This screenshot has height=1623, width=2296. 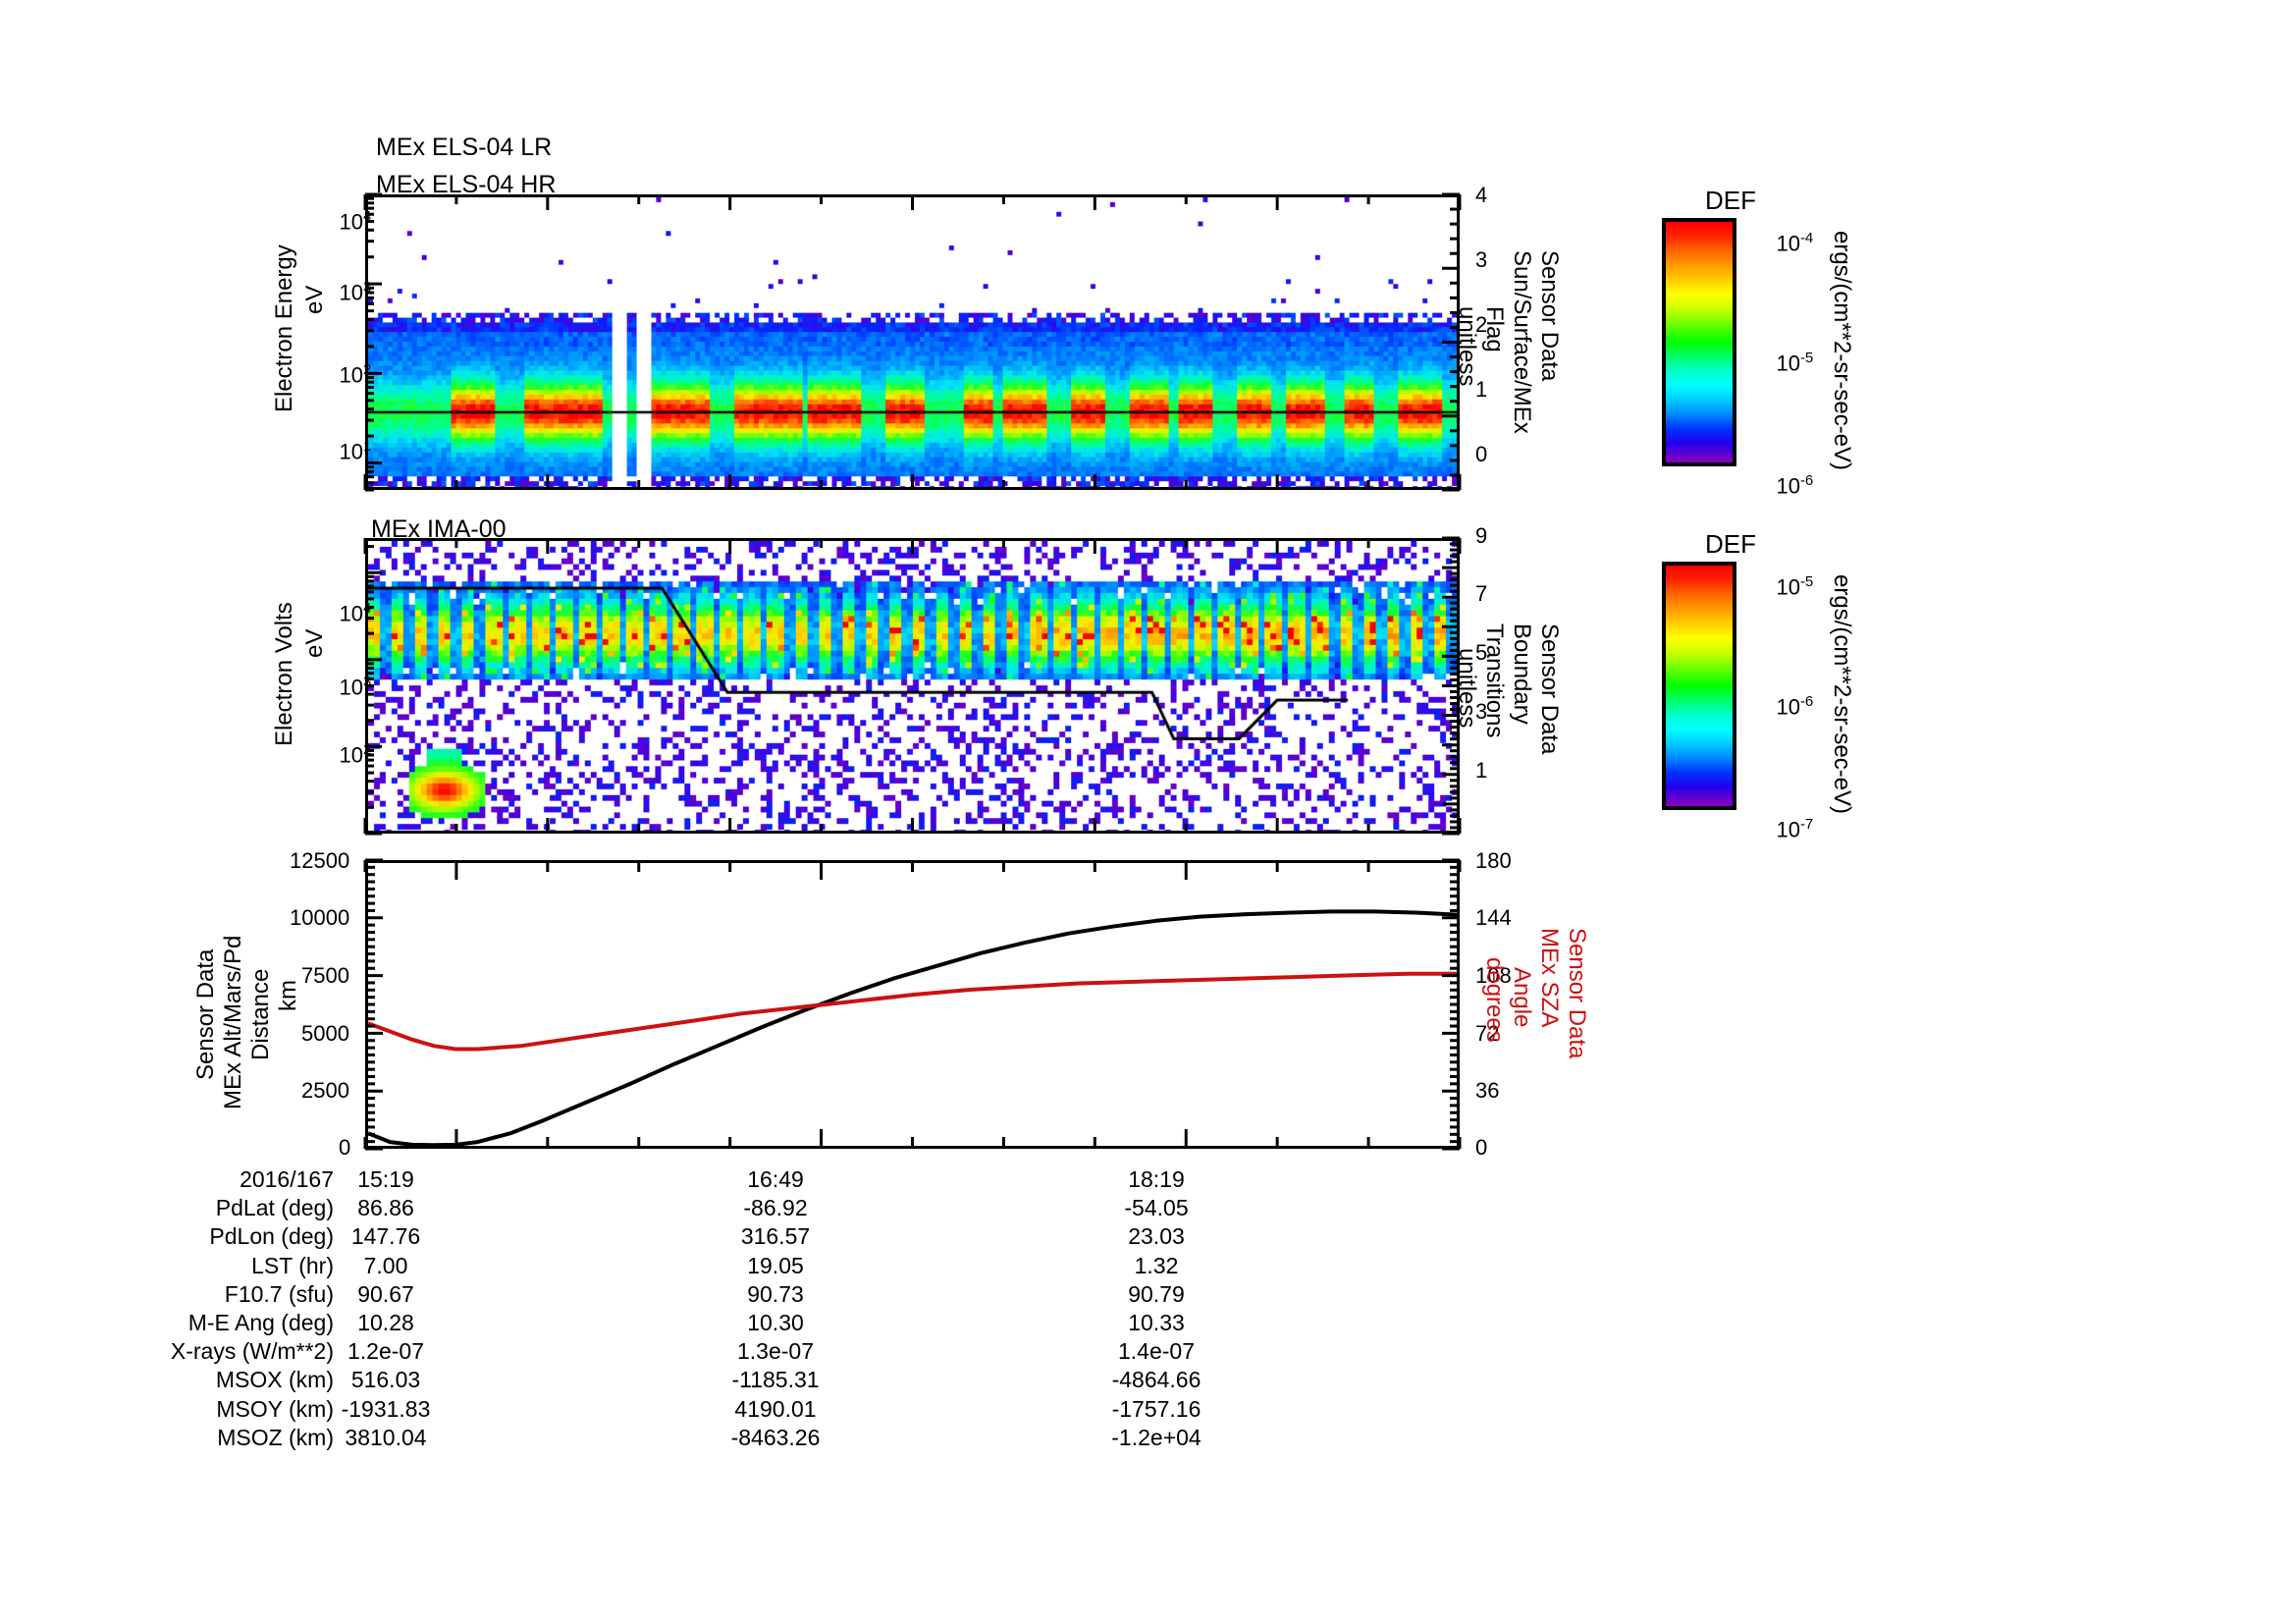 What do you see at coordinates (233, 1022) in the screenshot?
I see `p3-left-label-line2: MEx Alt/Mars/Pd` at bounding box center [233, 1022].